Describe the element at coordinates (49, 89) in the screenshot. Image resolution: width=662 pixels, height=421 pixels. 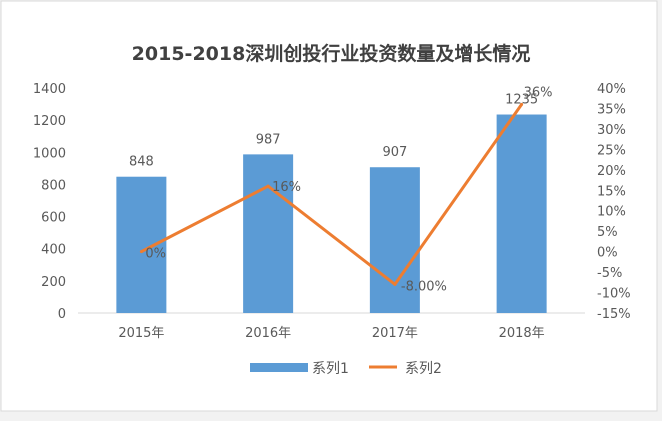
I see `left-y-tick-label: 1400` at that location.